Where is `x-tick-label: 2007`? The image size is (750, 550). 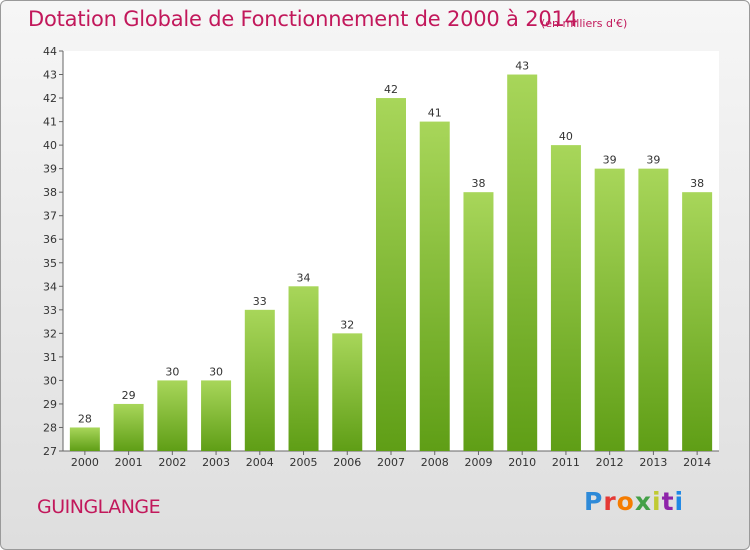 x-tick-label: 2007 is located at coordinates (391, 462).